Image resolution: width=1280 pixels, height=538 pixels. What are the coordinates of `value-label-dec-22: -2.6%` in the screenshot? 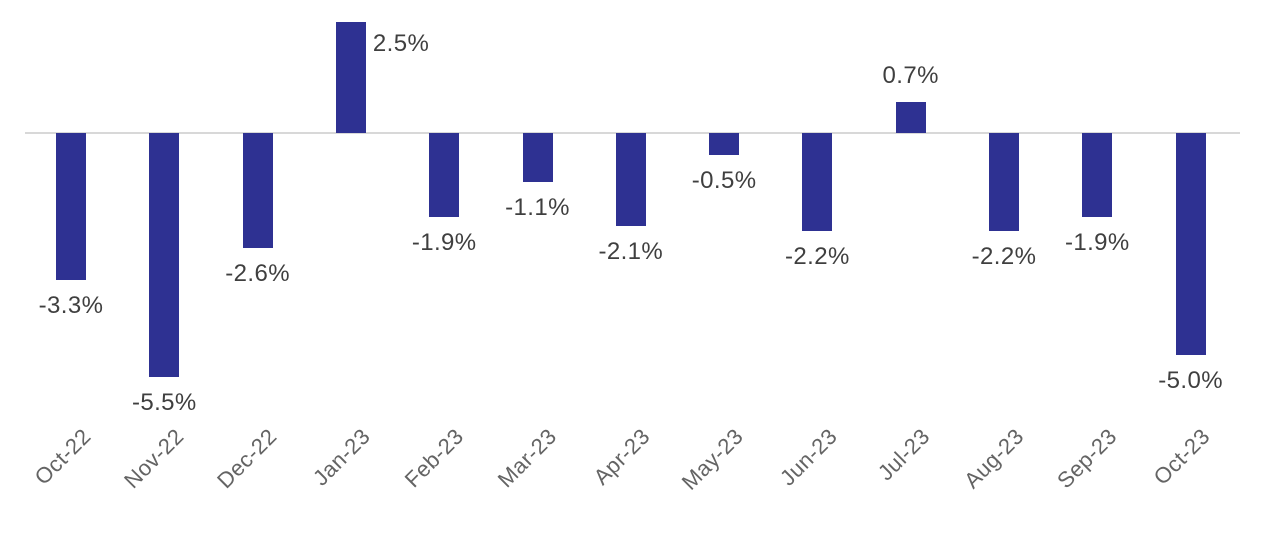 It's located at (257, 274).